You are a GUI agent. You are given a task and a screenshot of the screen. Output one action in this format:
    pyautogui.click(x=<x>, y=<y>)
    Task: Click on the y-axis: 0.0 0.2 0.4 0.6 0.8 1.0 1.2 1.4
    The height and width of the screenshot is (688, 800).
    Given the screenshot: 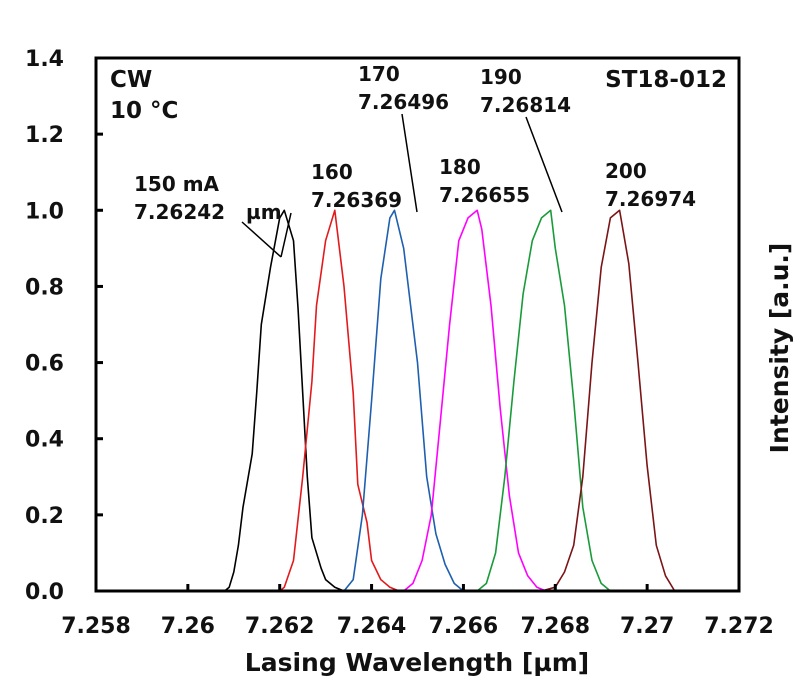 What is the action you would take?
    pyautogui.click(x=64, y=326)
    